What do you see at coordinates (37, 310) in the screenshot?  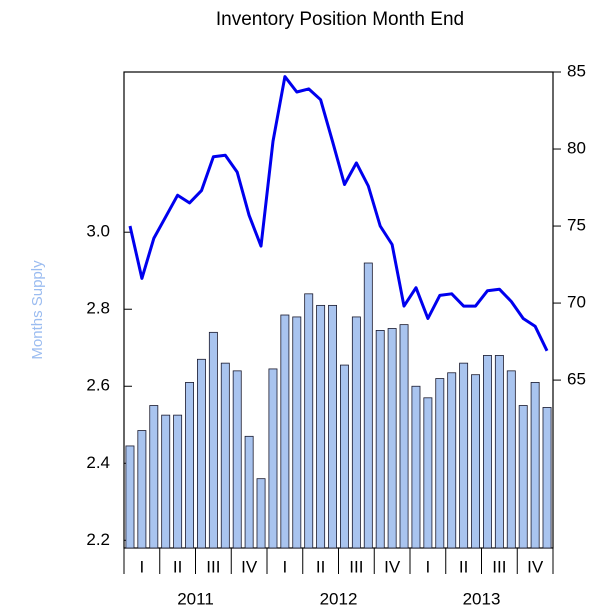 I see `y-axis-label: Months Supply` at bounding box center [37, 310].